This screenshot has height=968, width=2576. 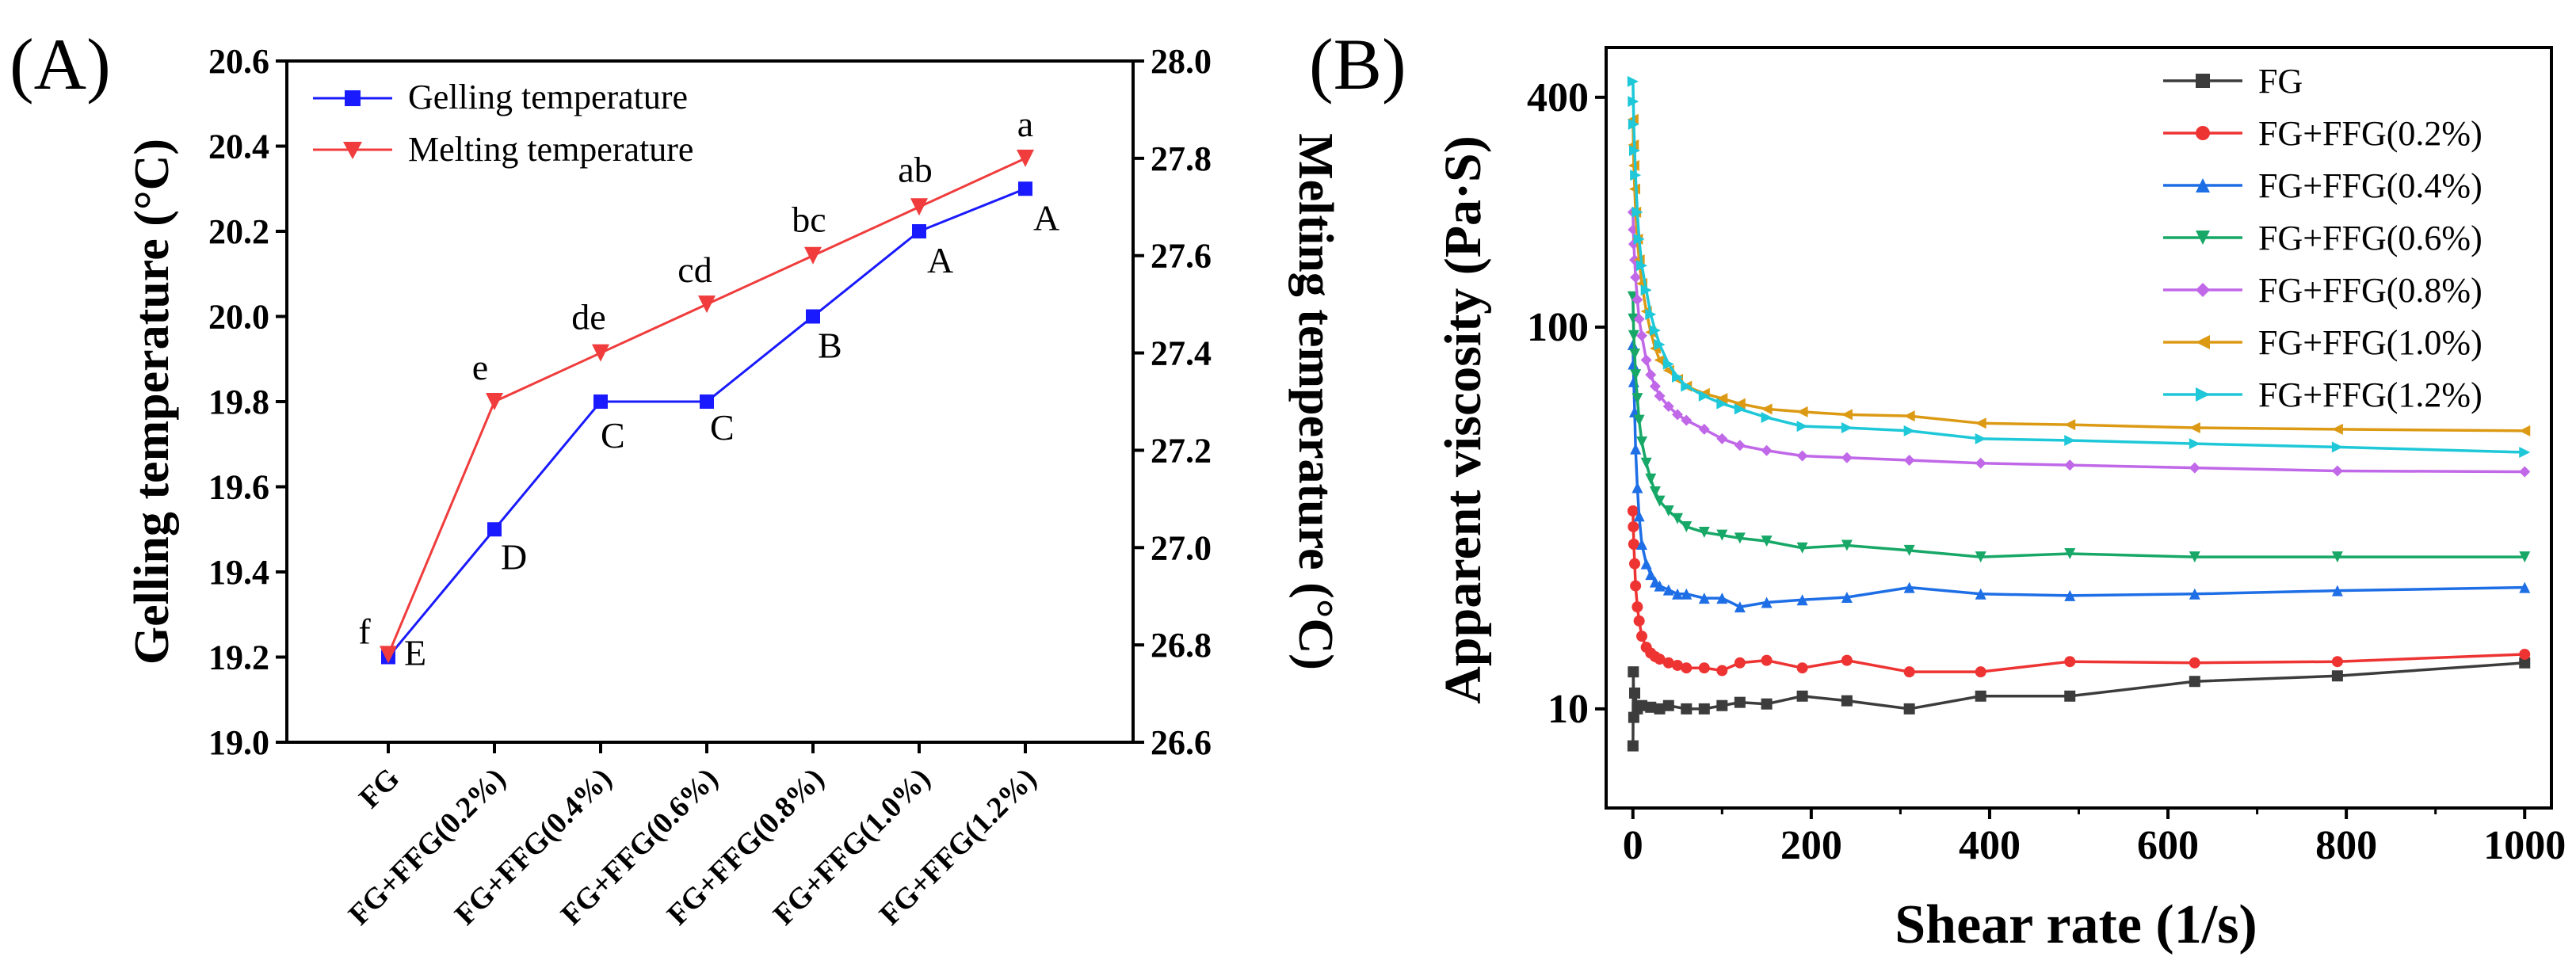 I want to click on legend-label: FG+FFG(1.0%), so click(x=2370, y=343).